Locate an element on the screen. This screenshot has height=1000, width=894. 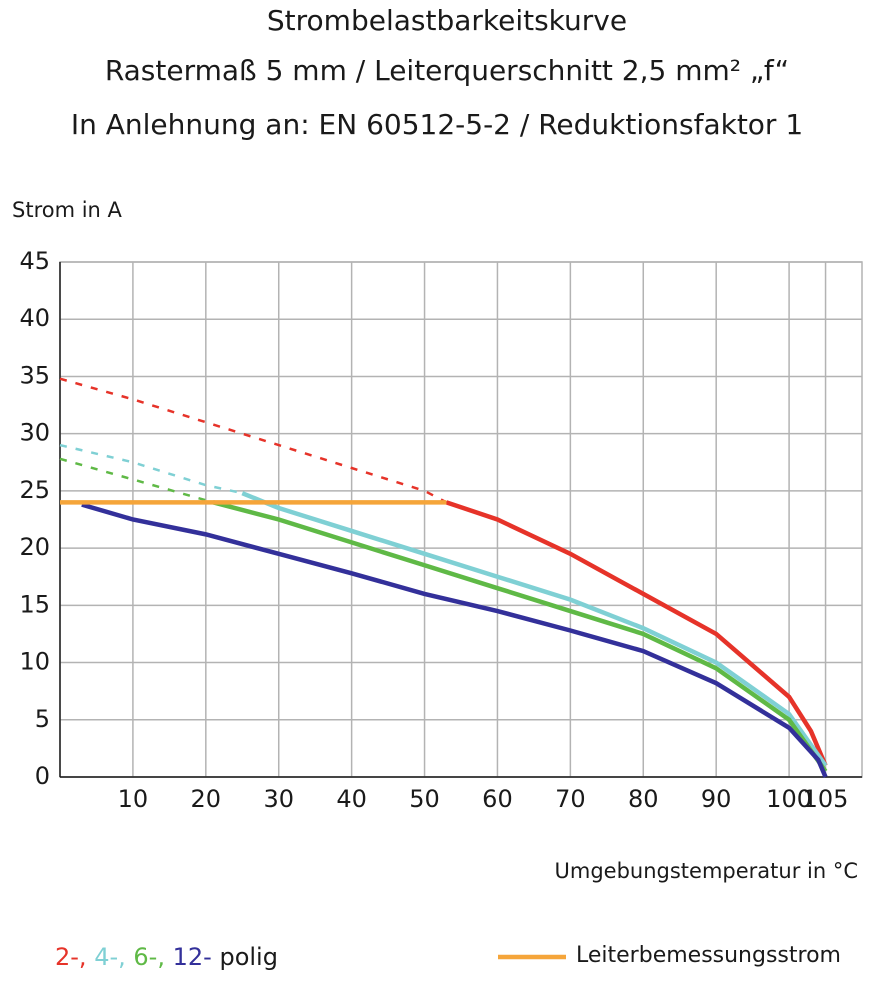
legend-label: Leiterbemessungsstrom is located at coordinates (708, 955).